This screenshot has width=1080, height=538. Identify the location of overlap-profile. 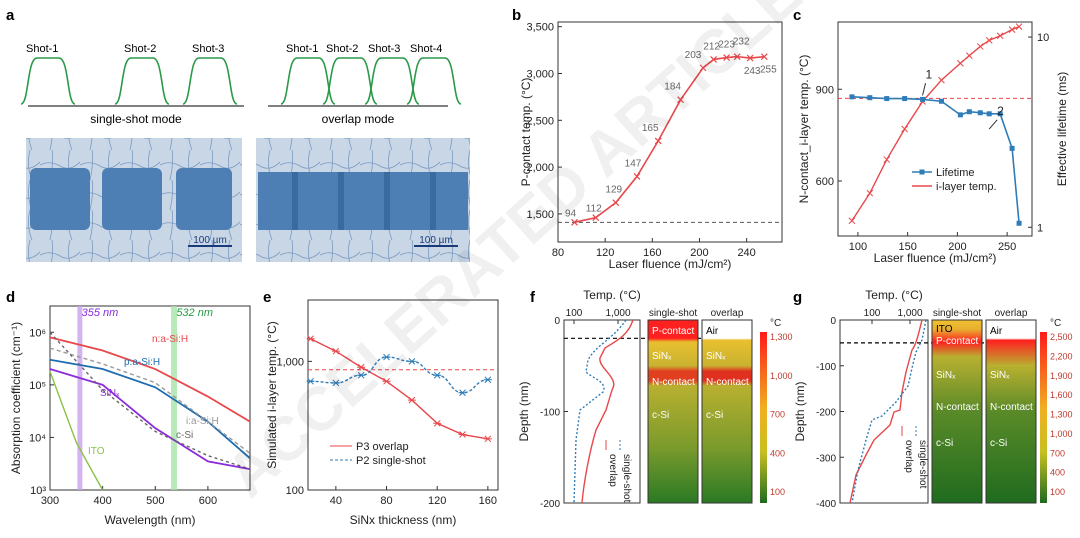
(607, 411).